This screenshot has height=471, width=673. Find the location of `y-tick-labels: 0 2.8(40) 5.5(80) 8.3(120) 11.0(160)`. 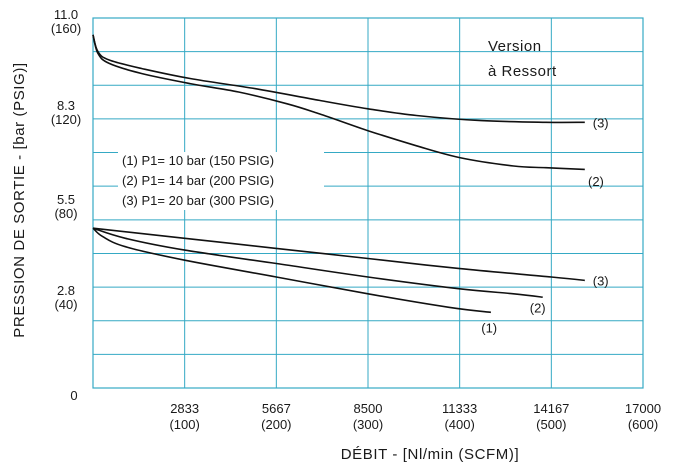

y-tick-labels: 0 2.8(40) 5.5(80) 8.3(120) 11.0(160) is located at coordinates (66, 205).